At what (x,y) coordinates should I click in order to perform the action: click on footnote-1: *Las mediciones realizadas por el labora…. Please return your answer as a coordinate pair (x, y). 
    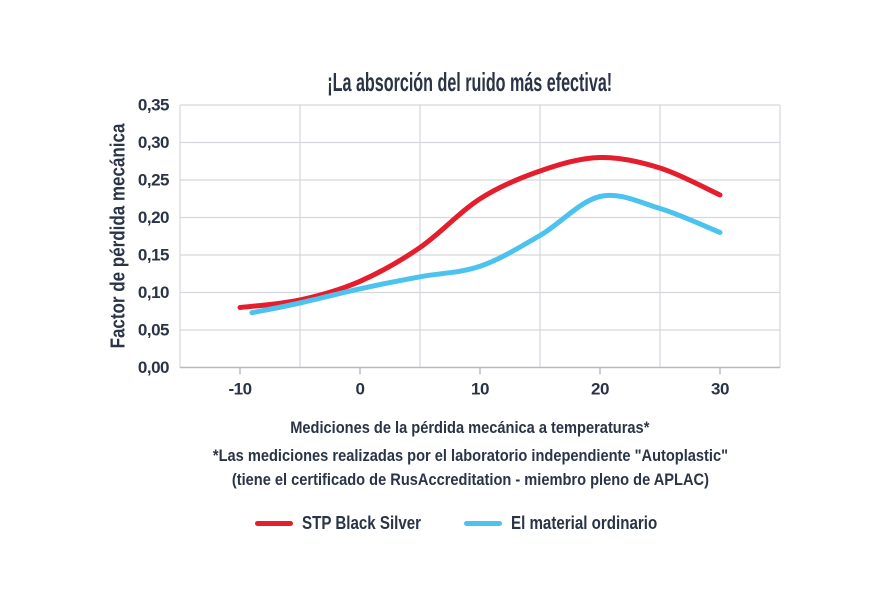
    Looking at the image, I should click on (470, 456).